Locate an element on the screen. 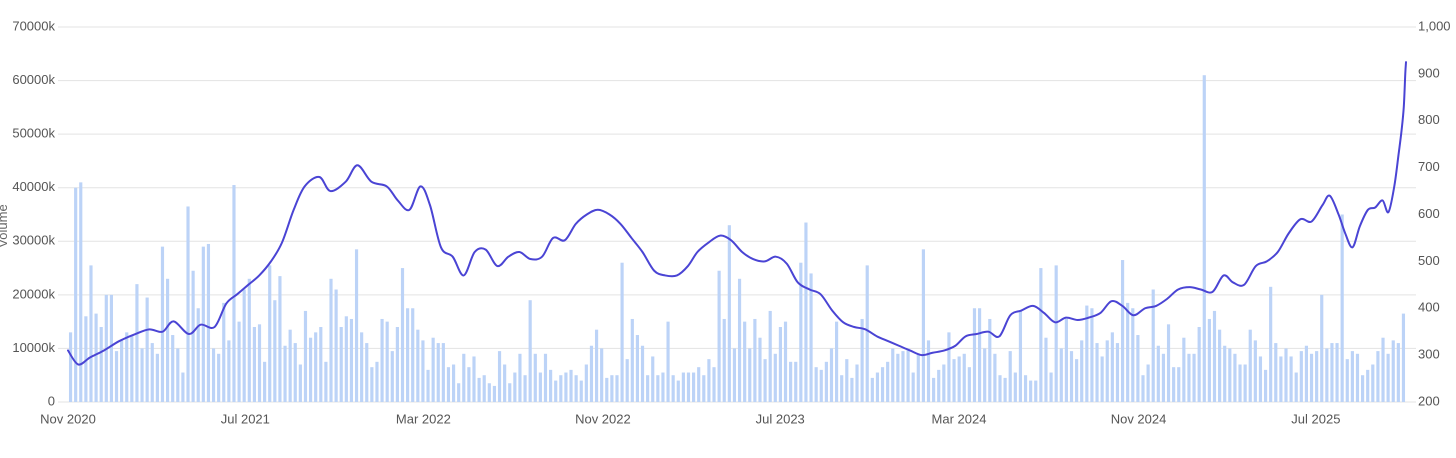  right-tick-label: 400 is located at coordinates (1429, 307).